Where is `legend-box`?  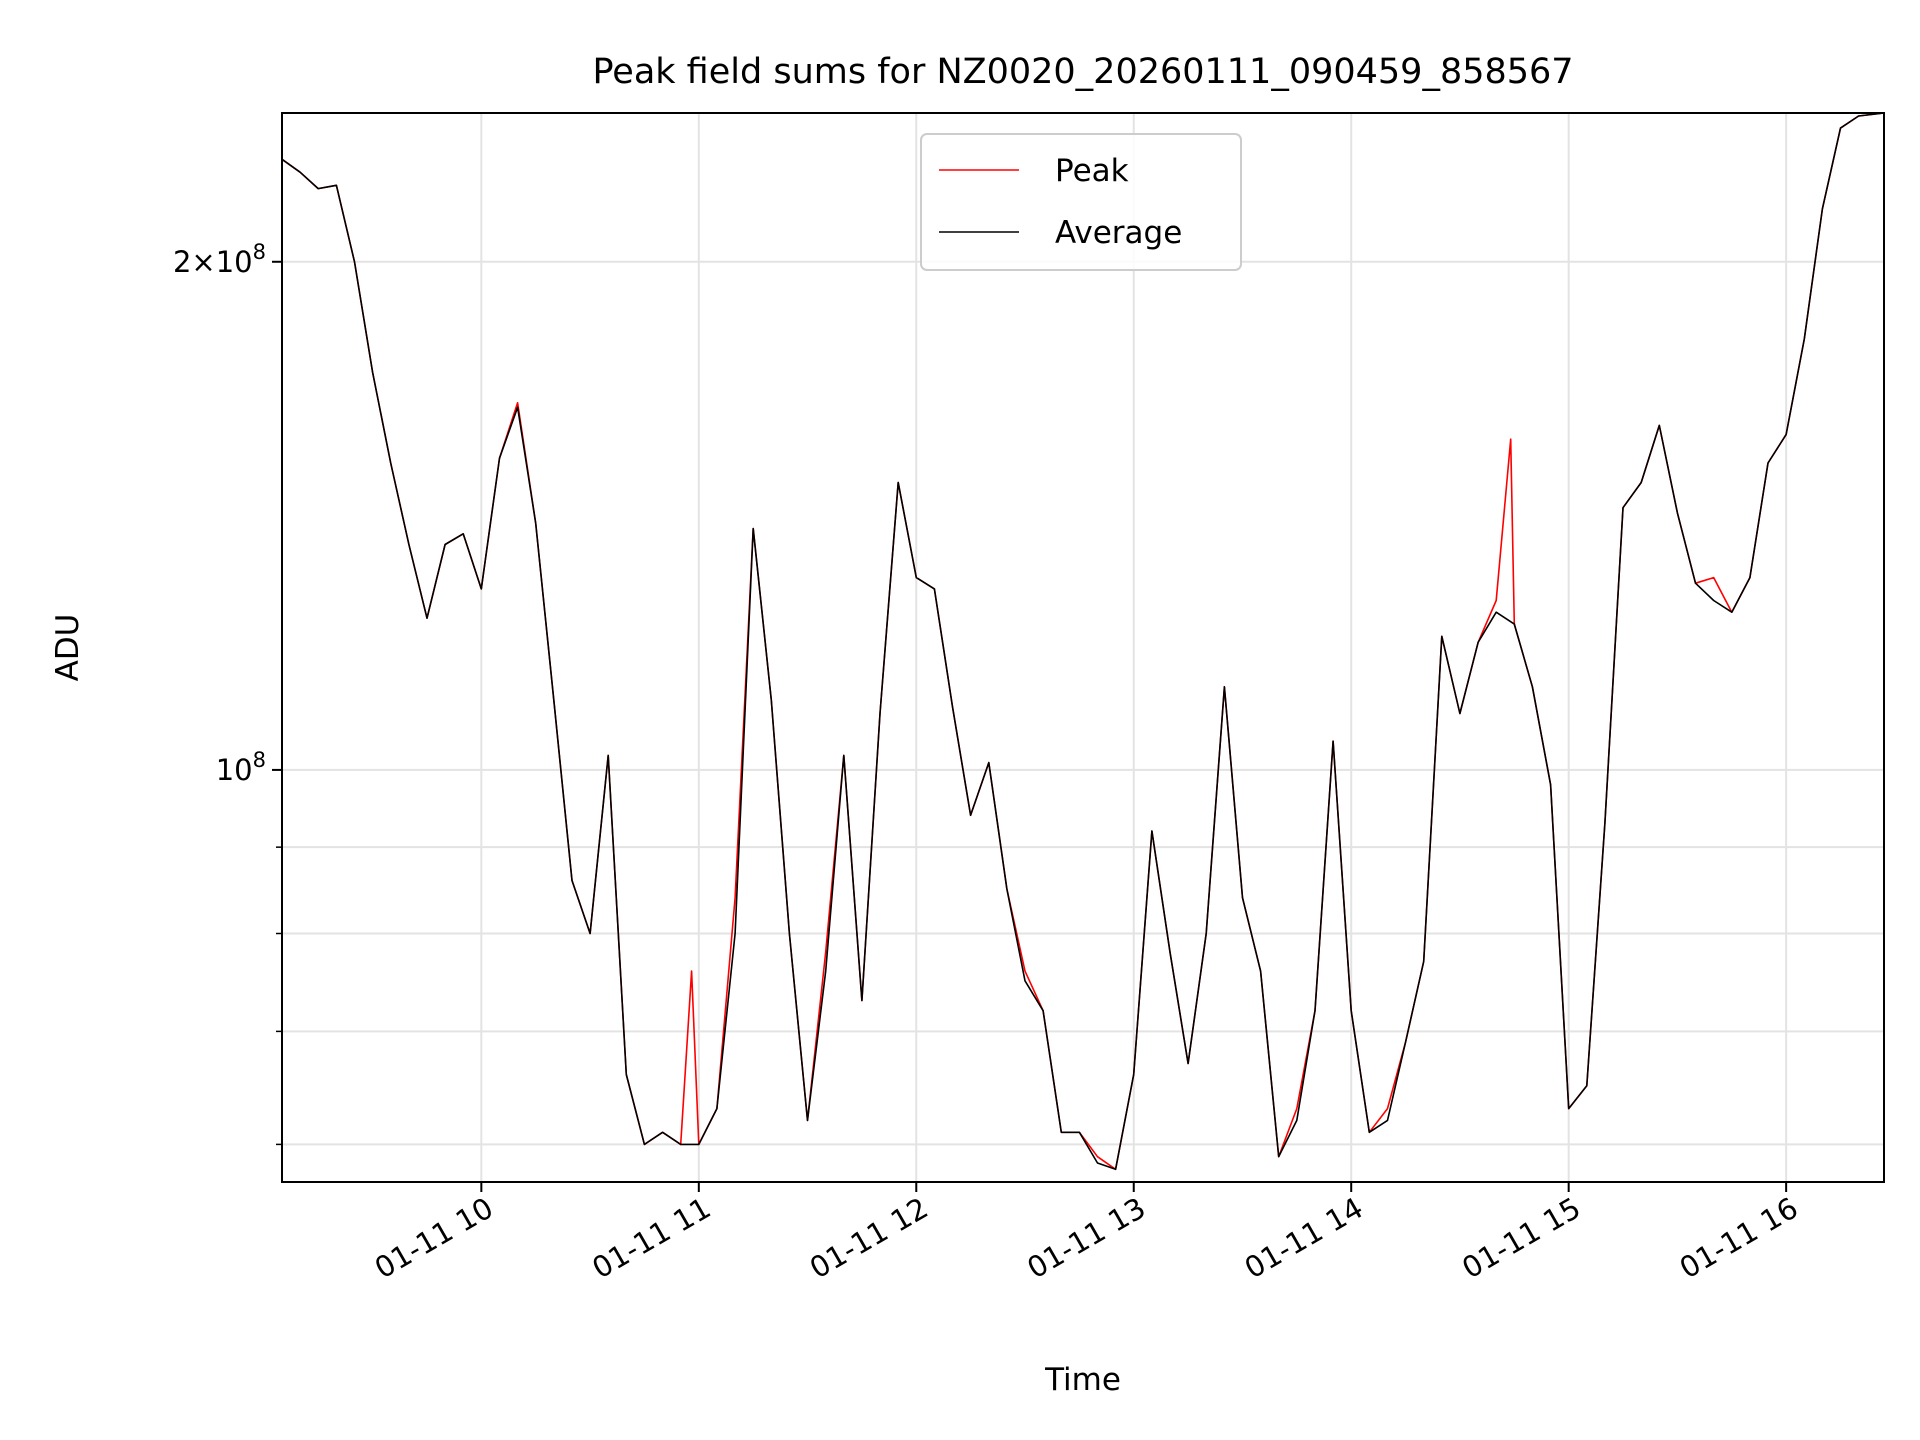
legend-box is located at coordinates (1081, 202).